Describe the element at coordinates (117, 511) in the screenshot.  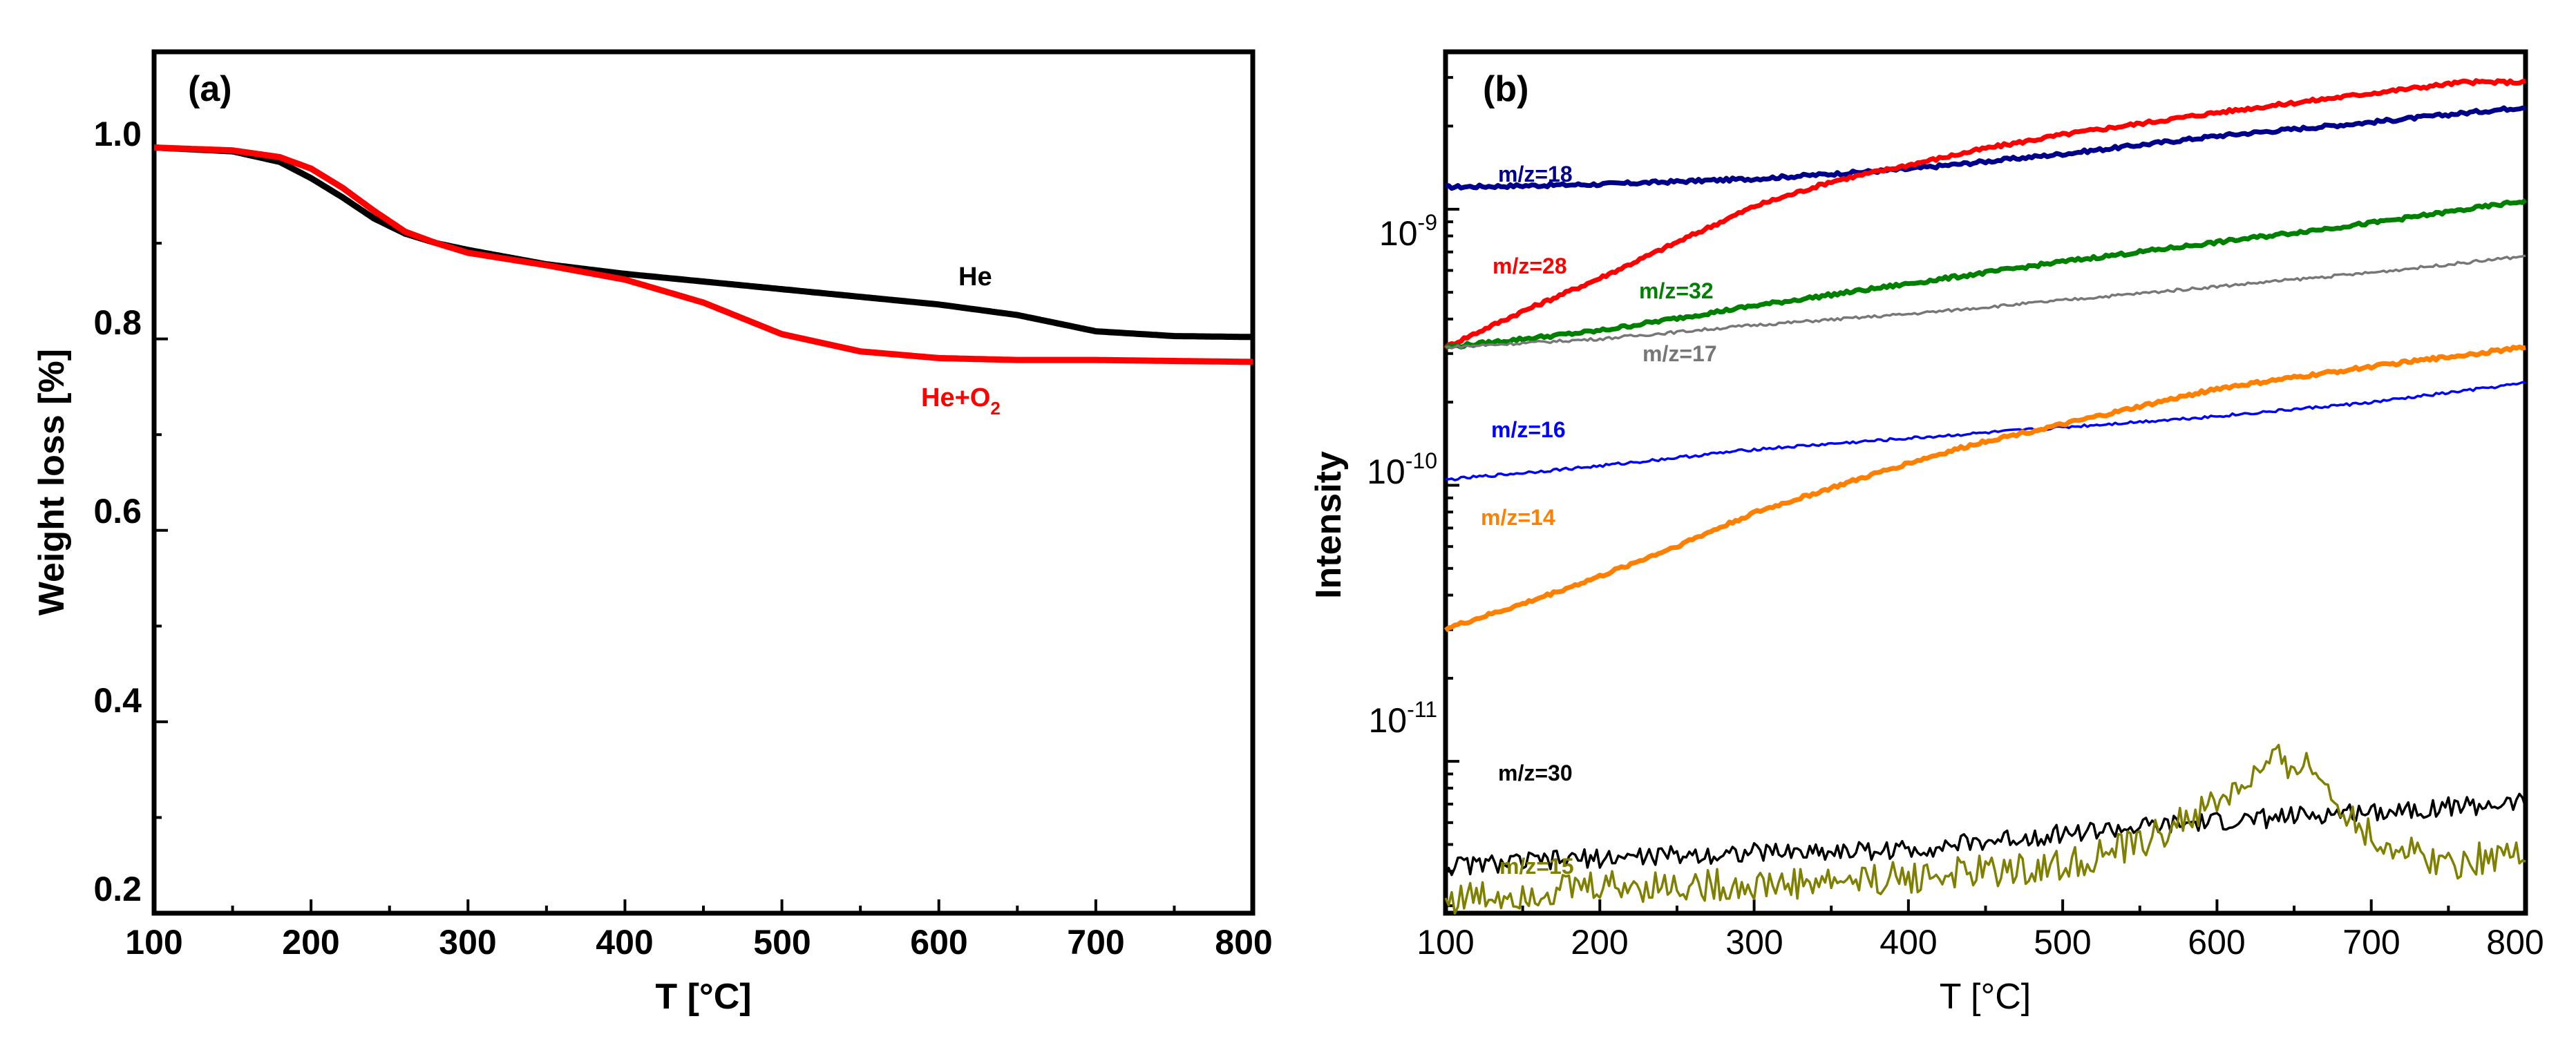
I see `a-y-tick-label: 0.6` at that location.